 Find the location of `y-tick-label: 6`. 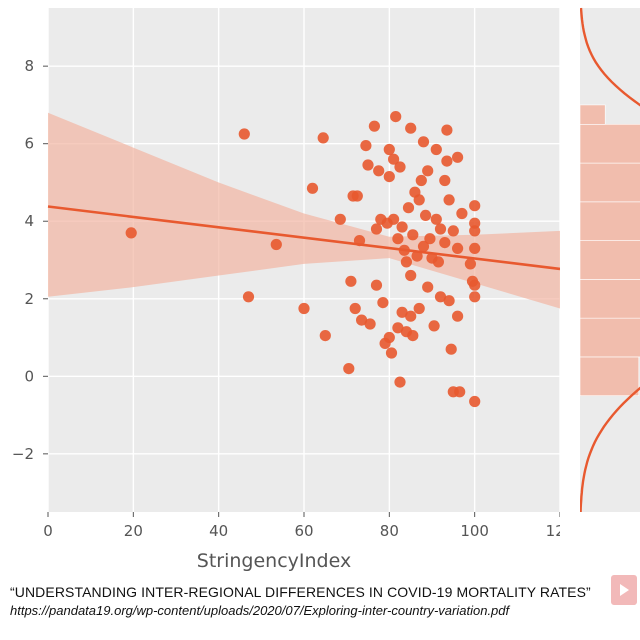

y-tick-label: 6 is located at coordinates (29, 144).